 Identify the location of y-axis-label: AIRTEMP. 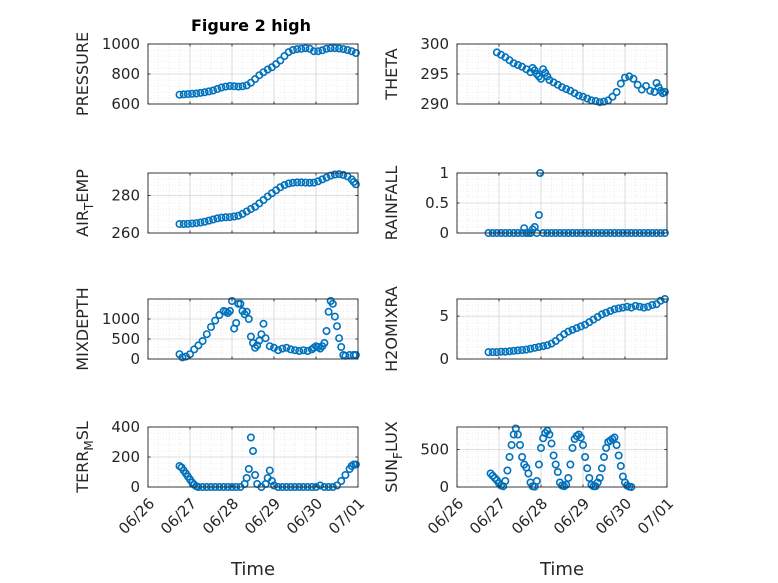
(84, 203).